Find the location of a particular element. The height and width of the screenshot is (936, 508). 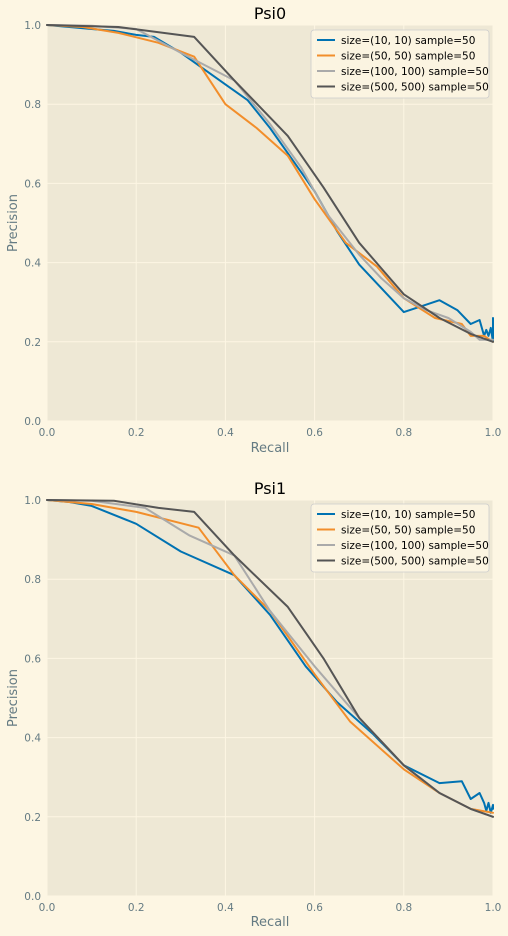

chart-title: Psi0 is located at coordinates (270, 13).